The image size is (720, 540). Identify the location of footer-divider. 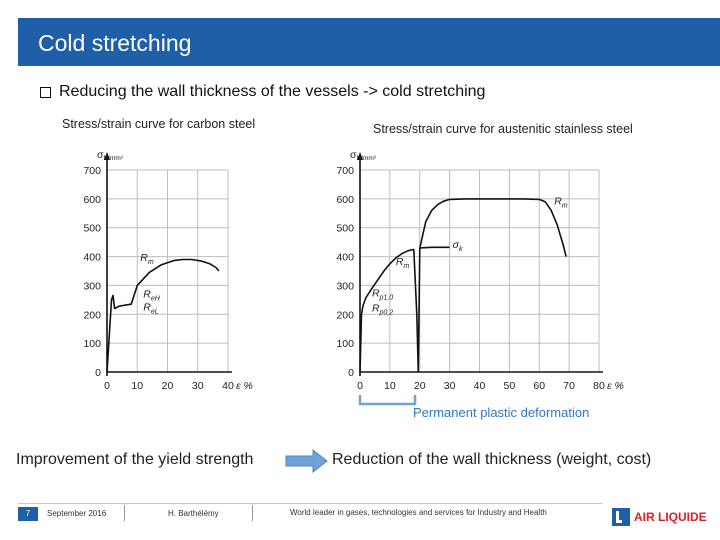
(310, 503).